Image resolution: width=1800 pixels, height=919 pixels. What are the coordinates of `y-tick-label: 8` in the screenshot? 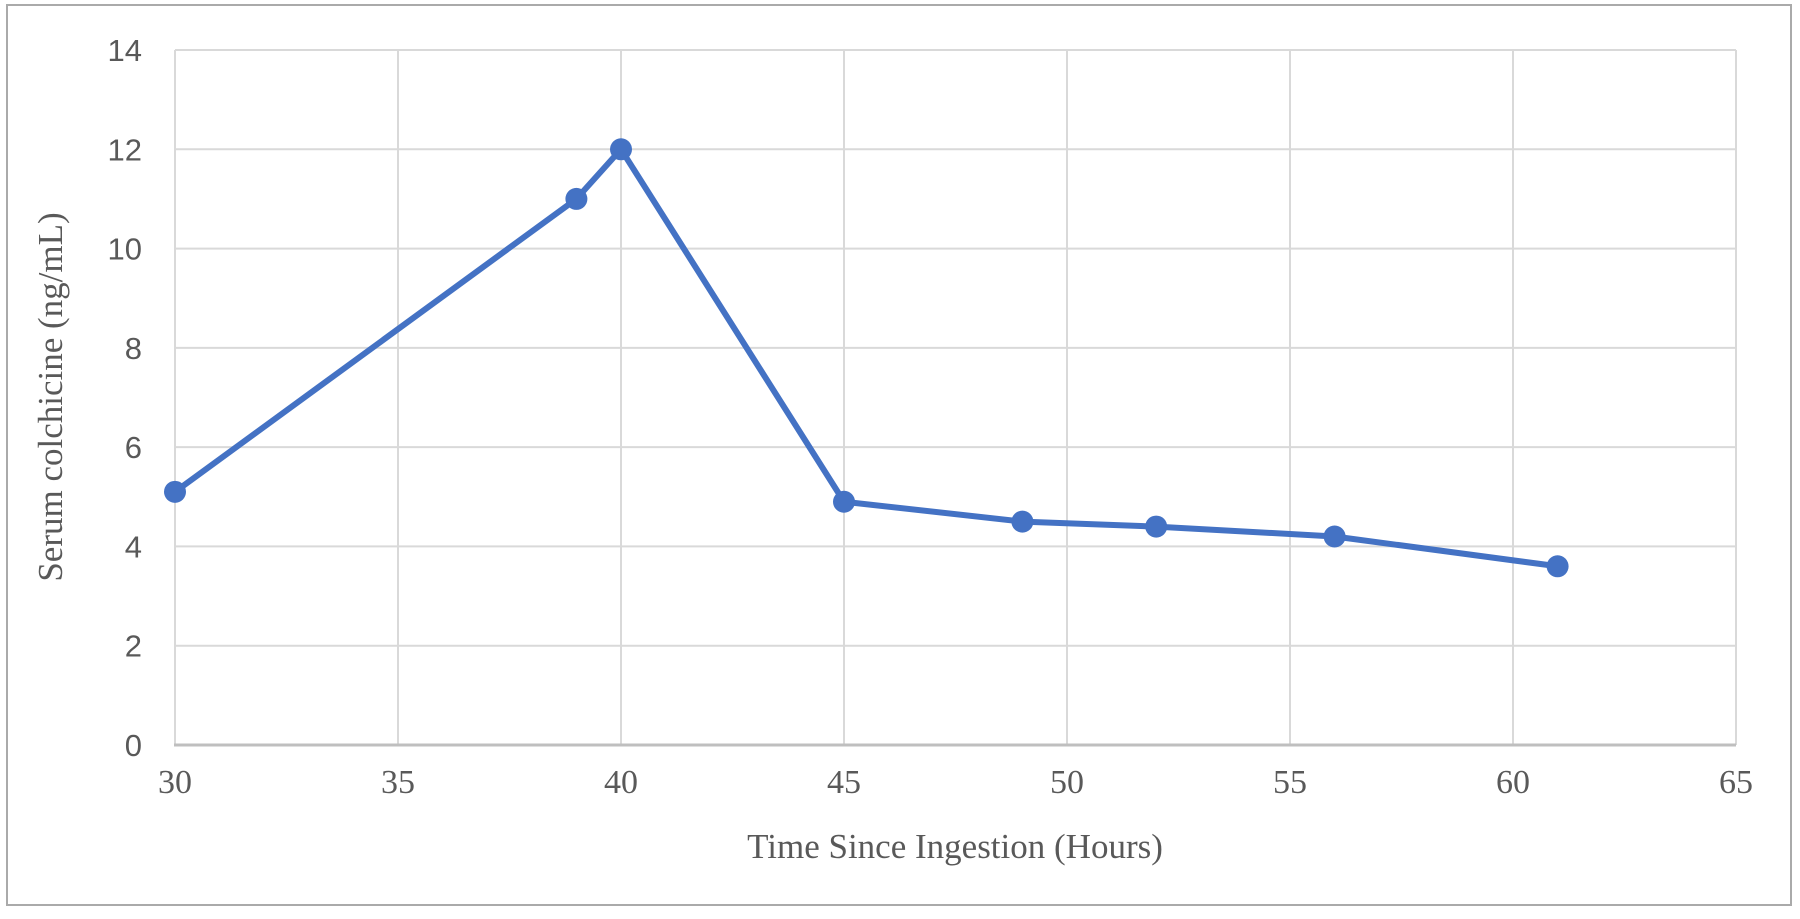 It's located at (133, 348).